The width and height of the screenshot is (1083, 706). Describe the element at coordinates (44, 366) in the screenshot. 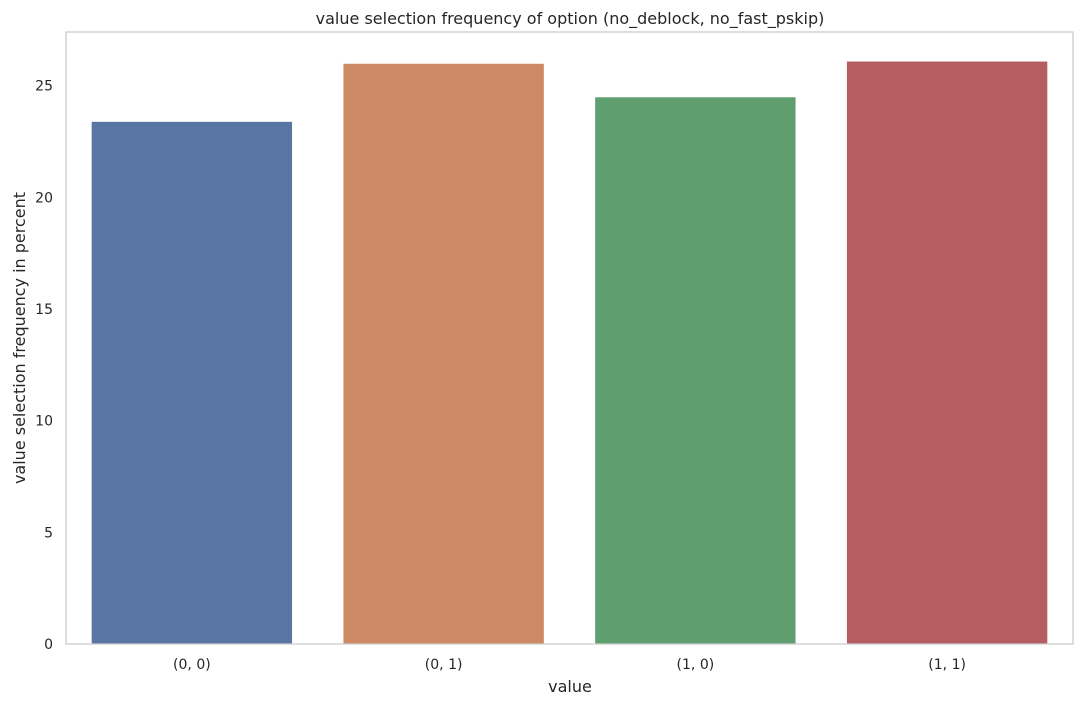

I see `y-axis-ticks: 0 5 10 15 20 25` at that location.